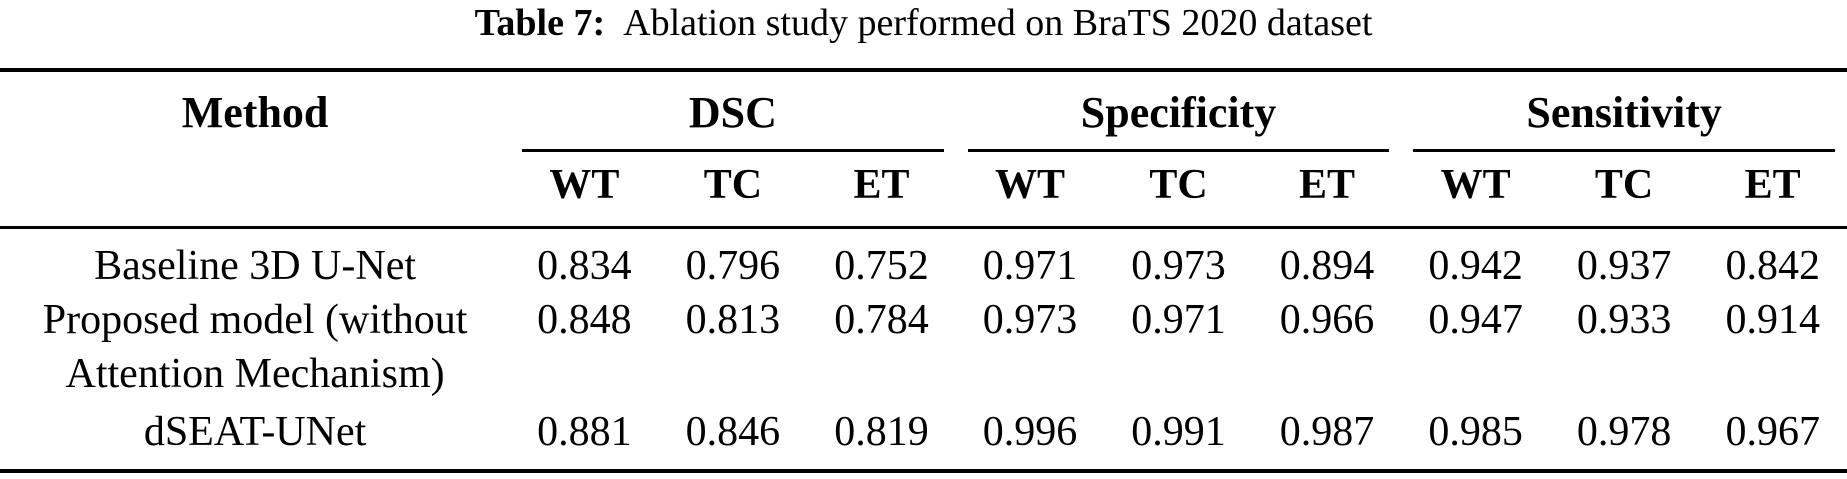  What do you see at coordinates (1327, 320) in the screenshot?
I see `value-cell: 0.966` at bounding box center [1327, 320].